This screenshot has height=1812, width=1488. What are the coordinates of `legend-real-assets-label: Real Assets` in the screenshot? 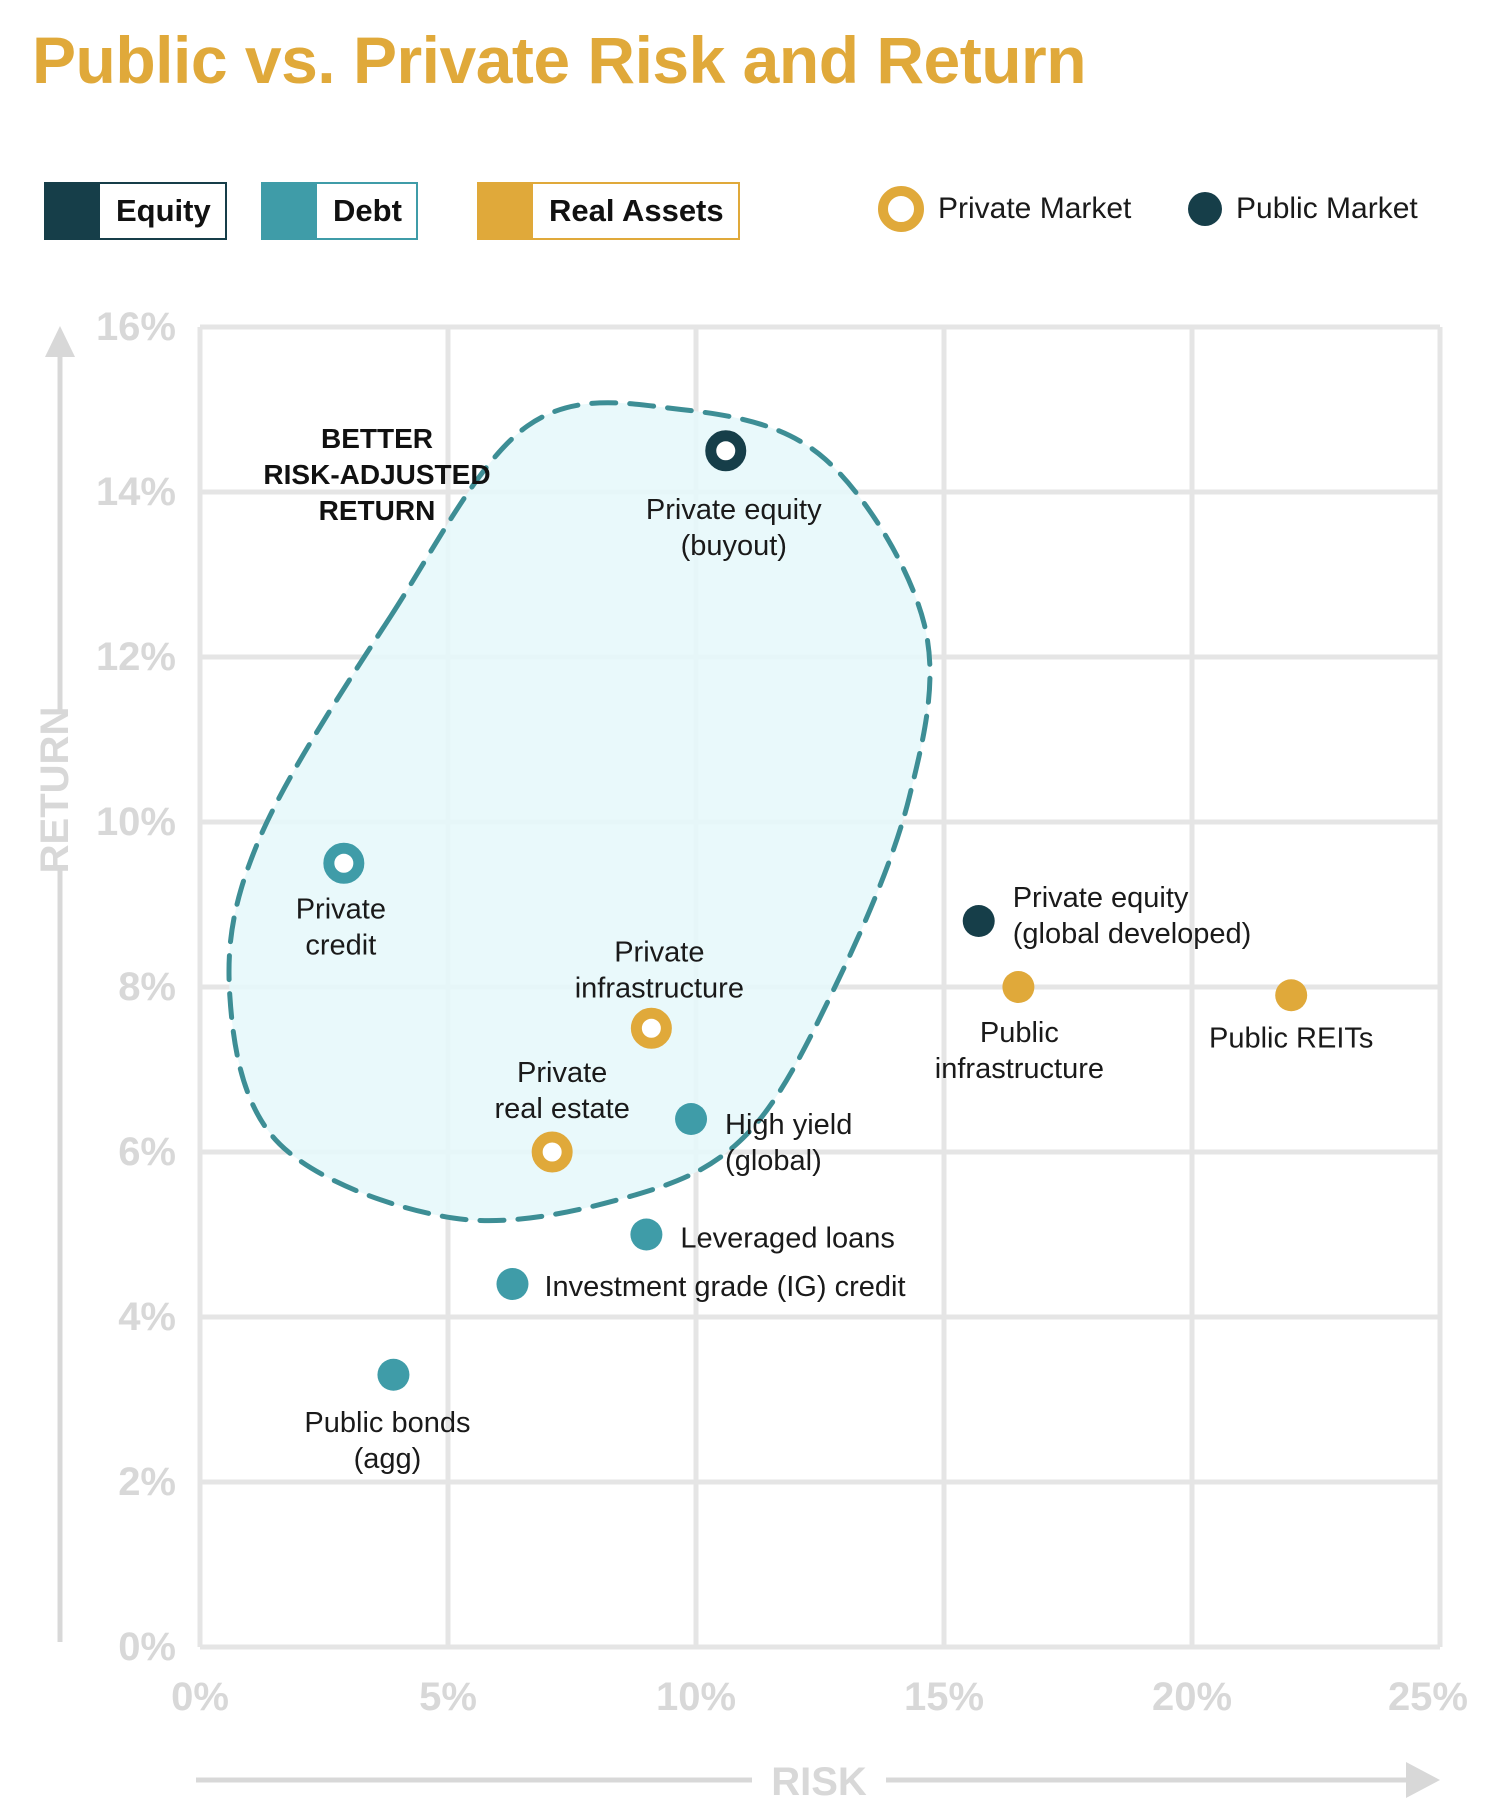 It's located at (636, 210).